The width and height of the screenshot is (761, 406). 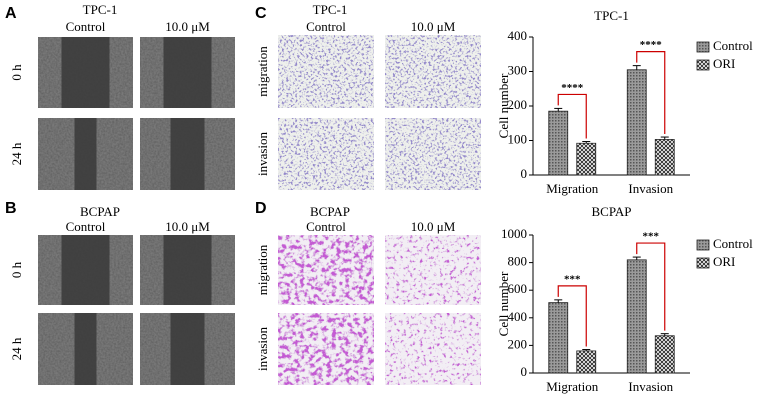 I want to click on y-tick-label: 300, so click(x=518, y=69).